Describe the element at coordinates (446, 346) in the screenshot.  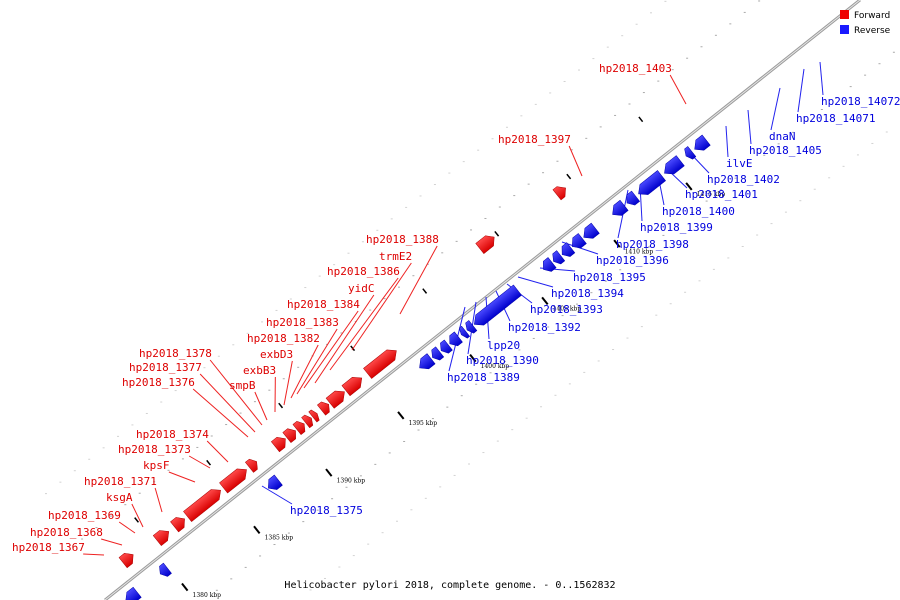
I see `gene-feature-rev-d` at that location.